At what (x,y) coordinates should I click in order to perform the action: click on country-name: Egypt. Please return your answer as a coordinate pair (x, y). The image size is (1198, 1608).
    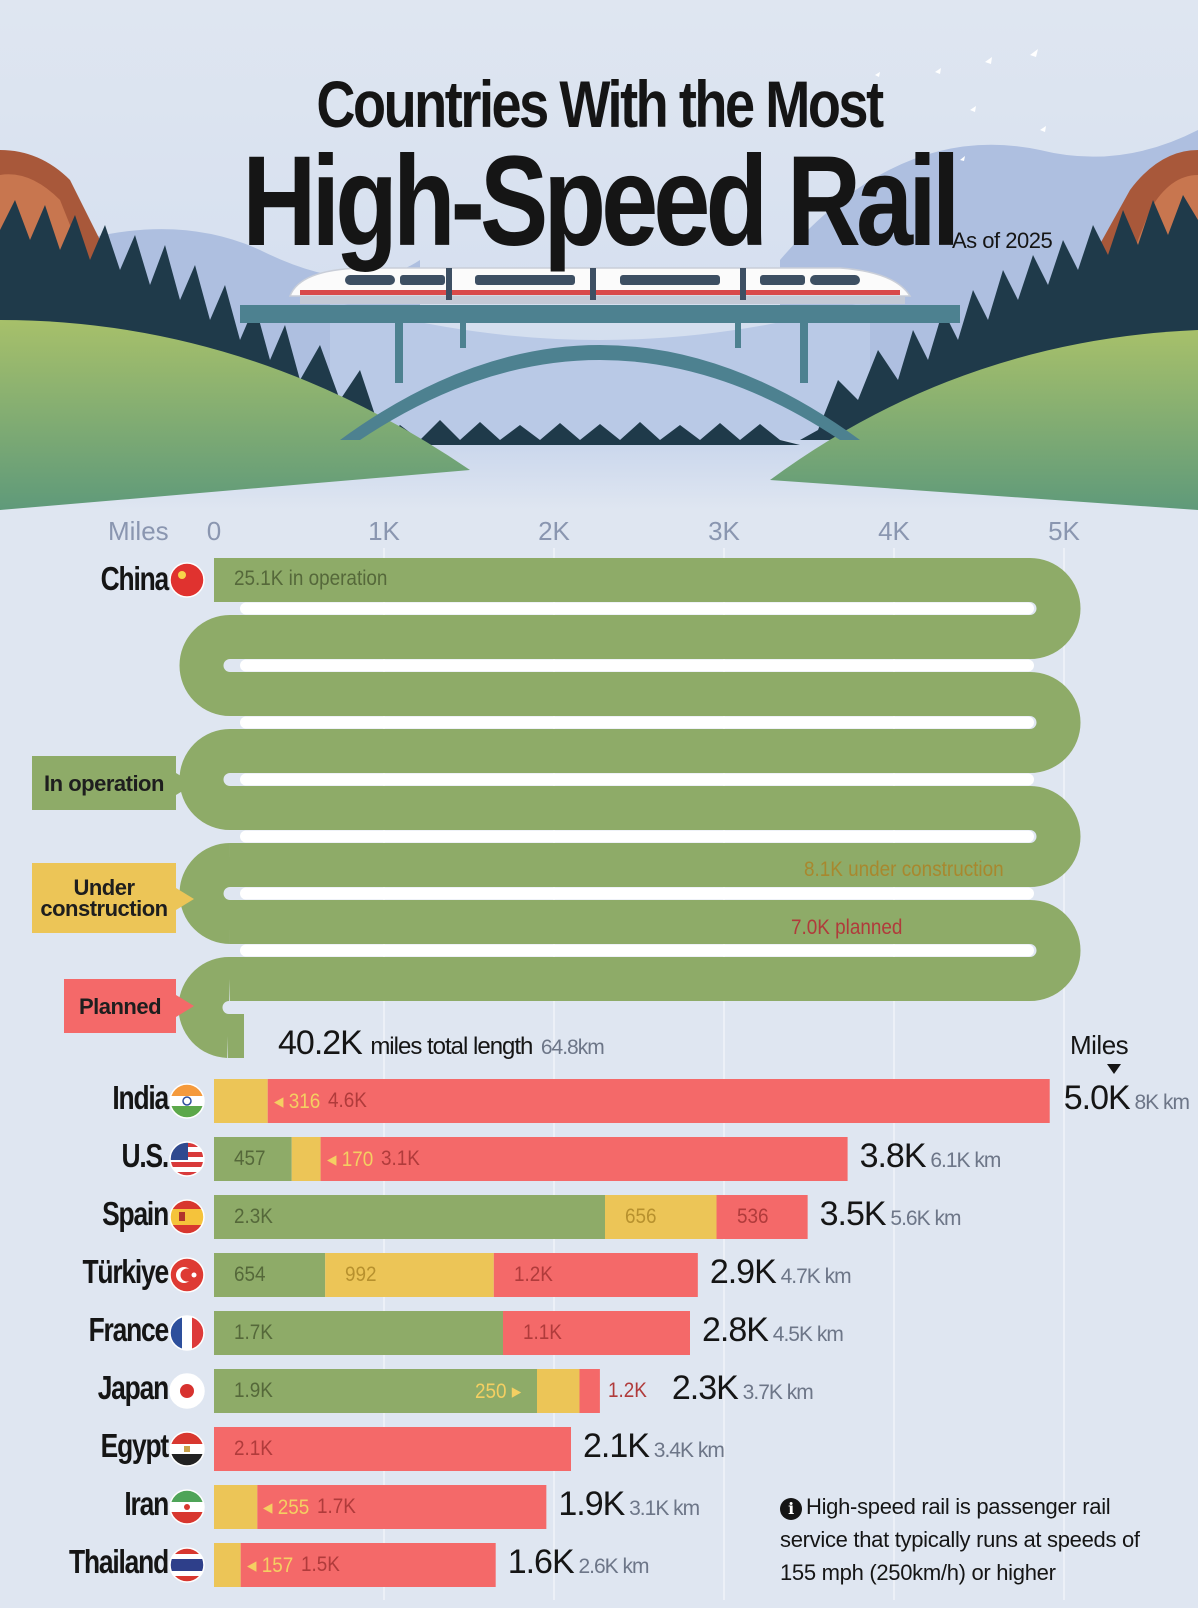
    Looking at the image, I should click on (135, 1445).